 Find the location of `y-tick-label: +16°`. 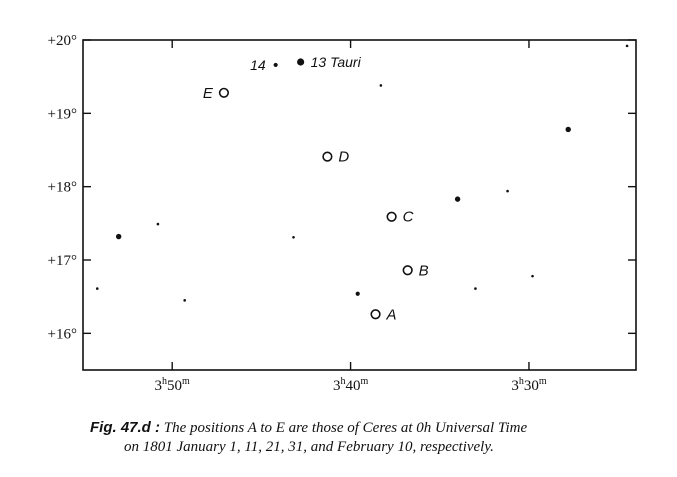

y-tick-label: +16° is located at coordinates (62, 334).